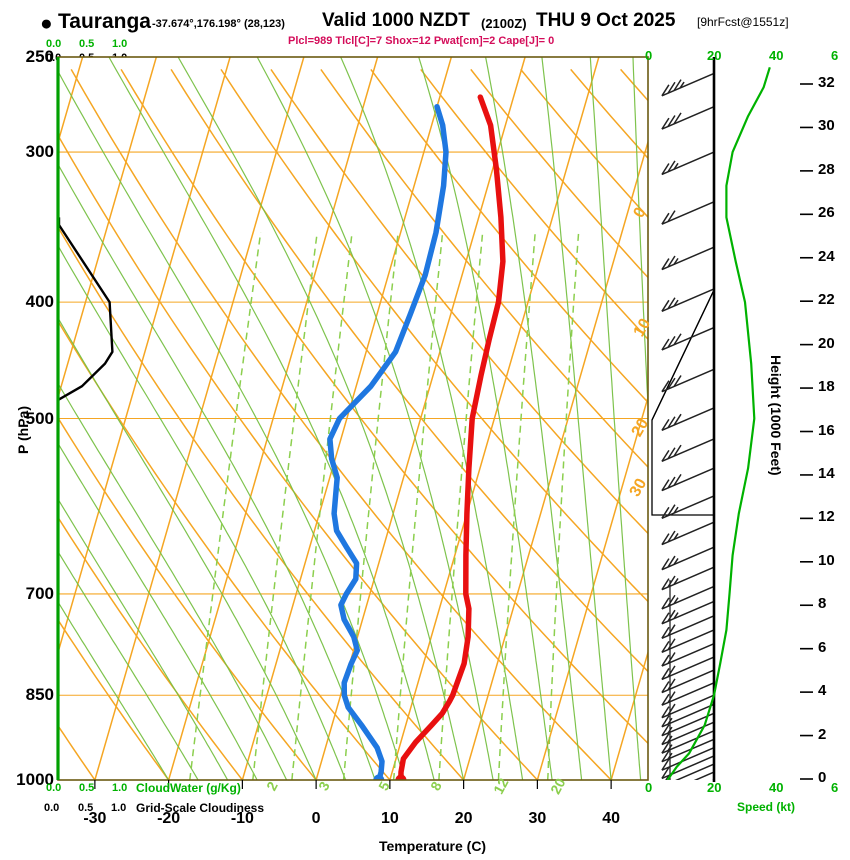 This screenshot has height=860, width=850. I want to click on speed-tick-40-bottom: 40, so click(776, 787).